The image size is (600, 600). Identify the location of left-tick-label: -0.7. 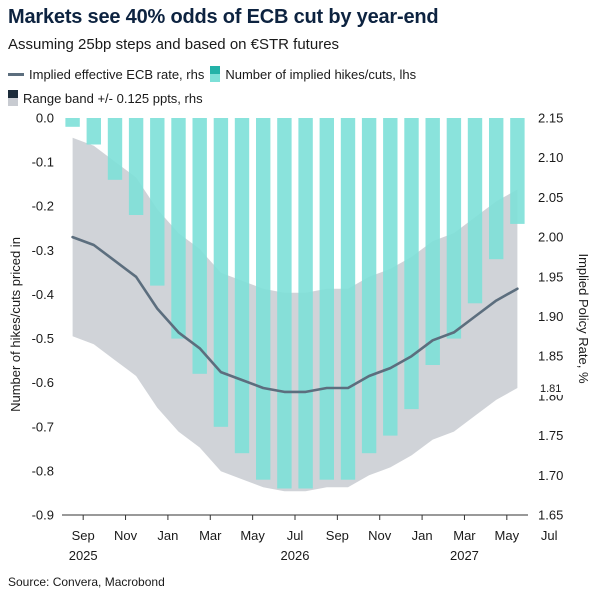
(43, 426).